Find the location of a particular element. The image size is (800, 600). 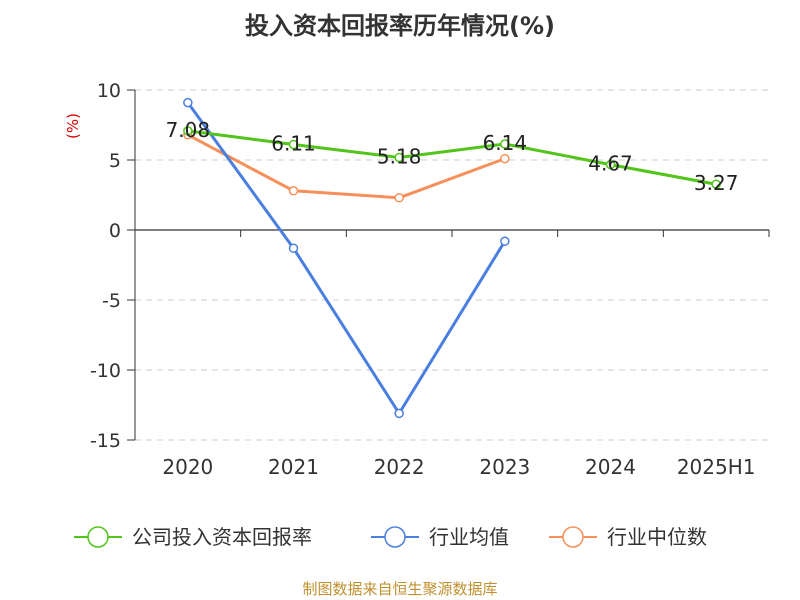

y-tick-label: -5 is located at coordinates (111, 301).